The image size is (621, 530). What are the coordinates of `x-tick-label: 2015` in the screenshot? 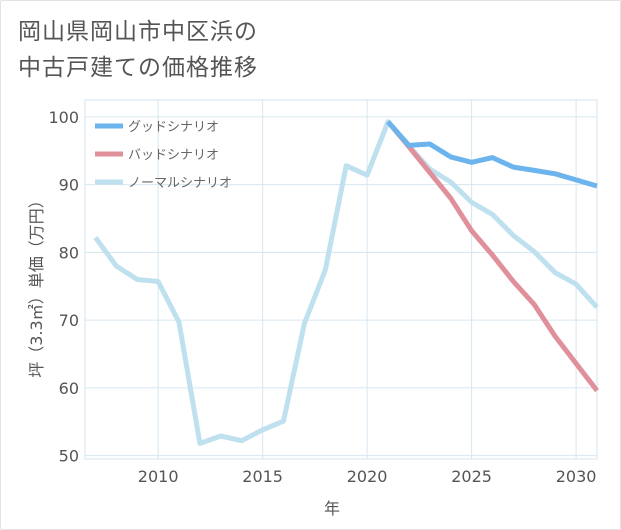 It's located at (262, 476).